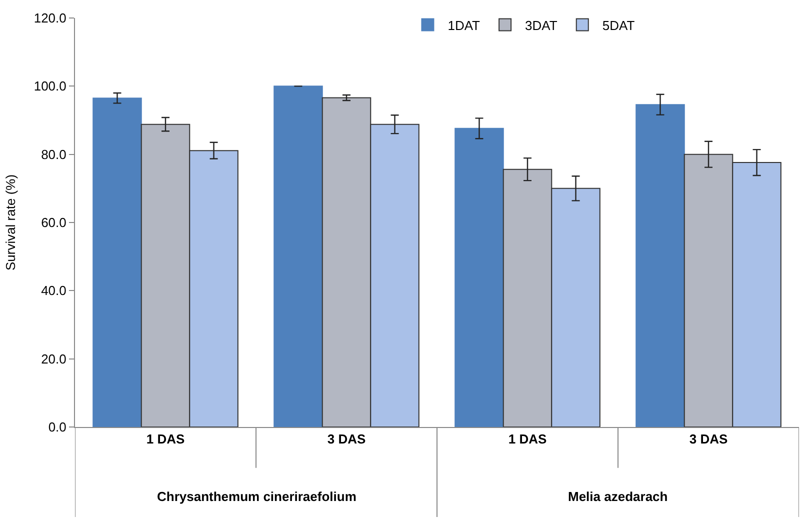 Image resolution: width=809 pixels, height=522 pixels. Describe the element at coordinates (256, 496) in the screenshot. I see `text: Chrysanthemum cineriraefolium` at that location.